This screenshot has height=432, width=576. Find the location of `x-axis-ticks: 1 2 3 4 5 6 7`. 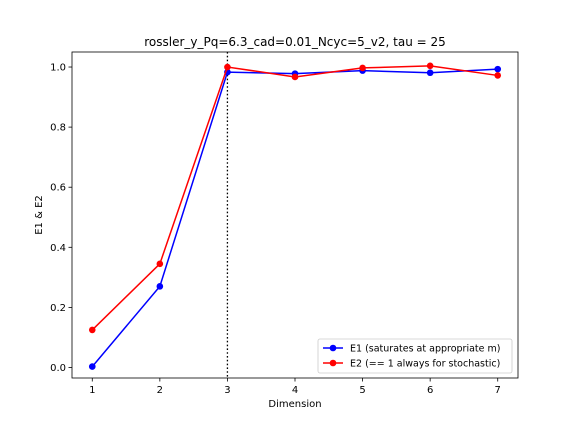

x-axis-ticks: 1 2 3 4 5 6 7 is located at coordinates (295, 387).